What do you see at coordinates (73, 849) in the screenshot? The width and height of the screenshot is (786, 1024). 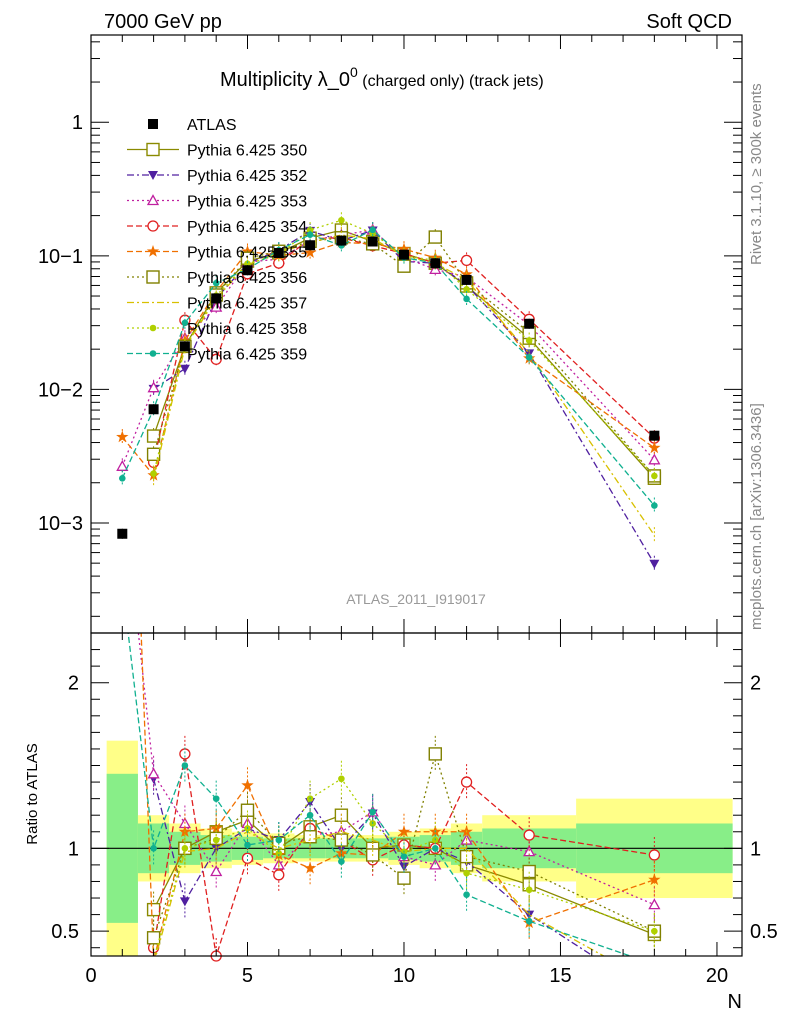 I see `ratio-y-tick-label: 1` at bounding box center [73, 849].